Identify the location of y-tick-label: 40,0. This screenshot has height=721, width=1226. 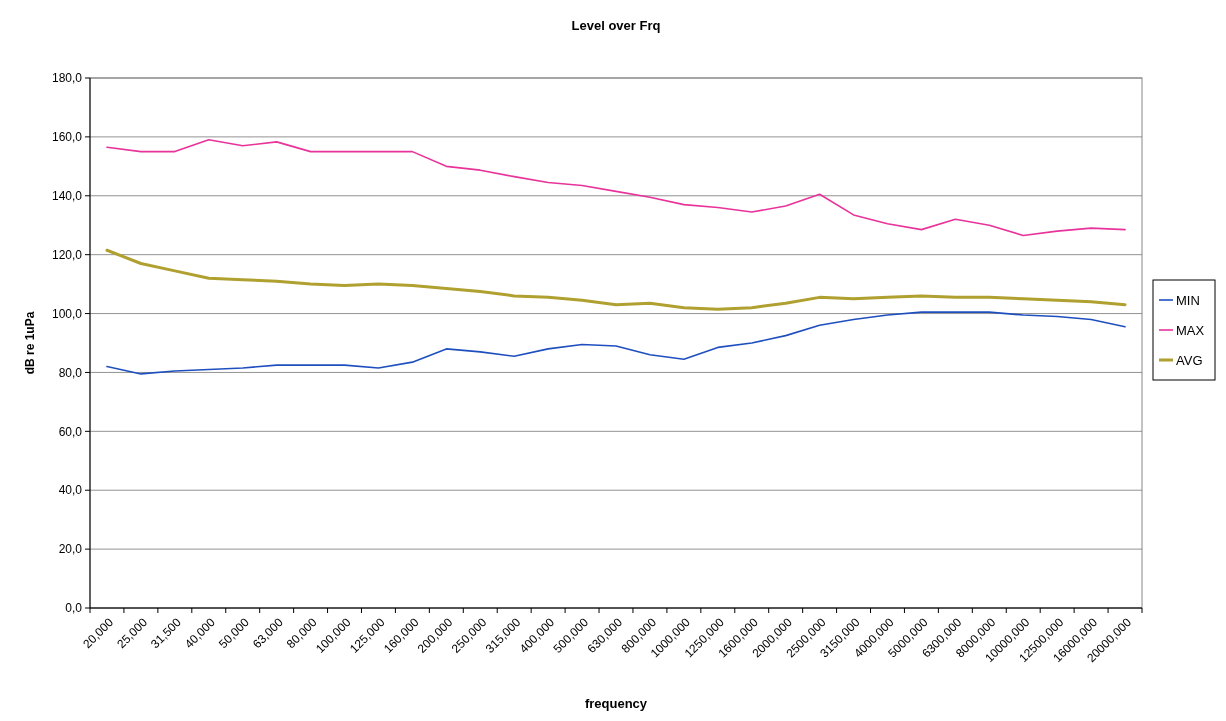
(70, 490).